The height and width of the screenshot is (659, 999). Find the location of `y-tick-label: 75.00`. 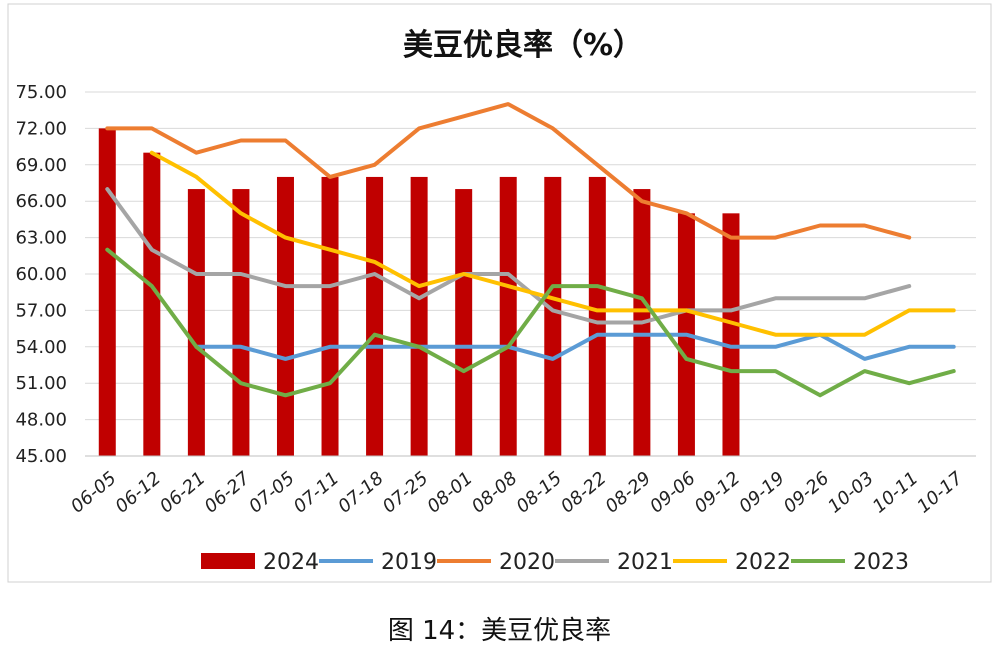

y-tick-label: 75.00 is located at coordinates (41, 92).